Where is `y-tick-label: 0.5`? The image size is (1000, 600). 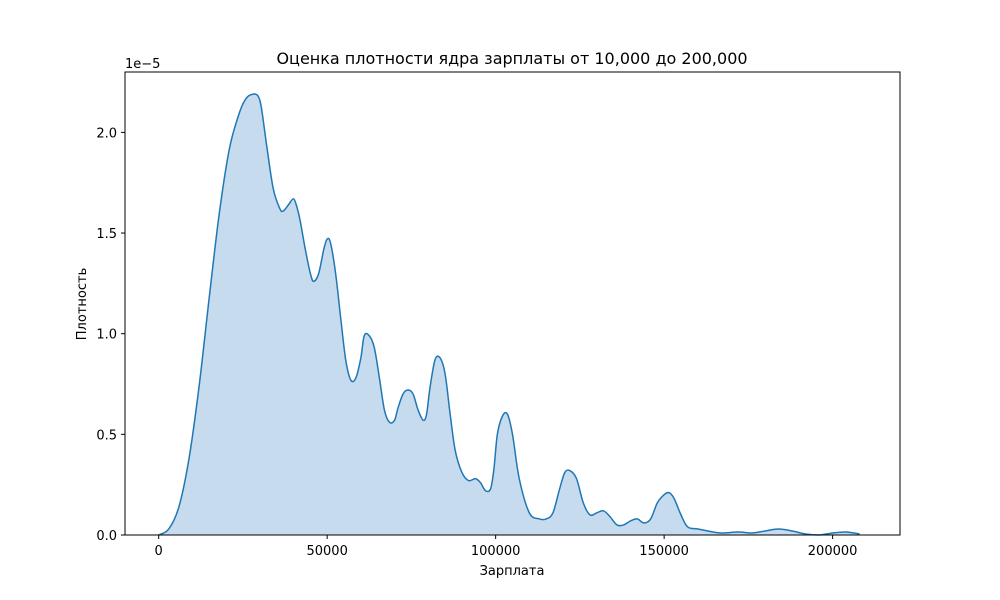
y-tick-label: 0.5 is located at coordinates (106, 435).